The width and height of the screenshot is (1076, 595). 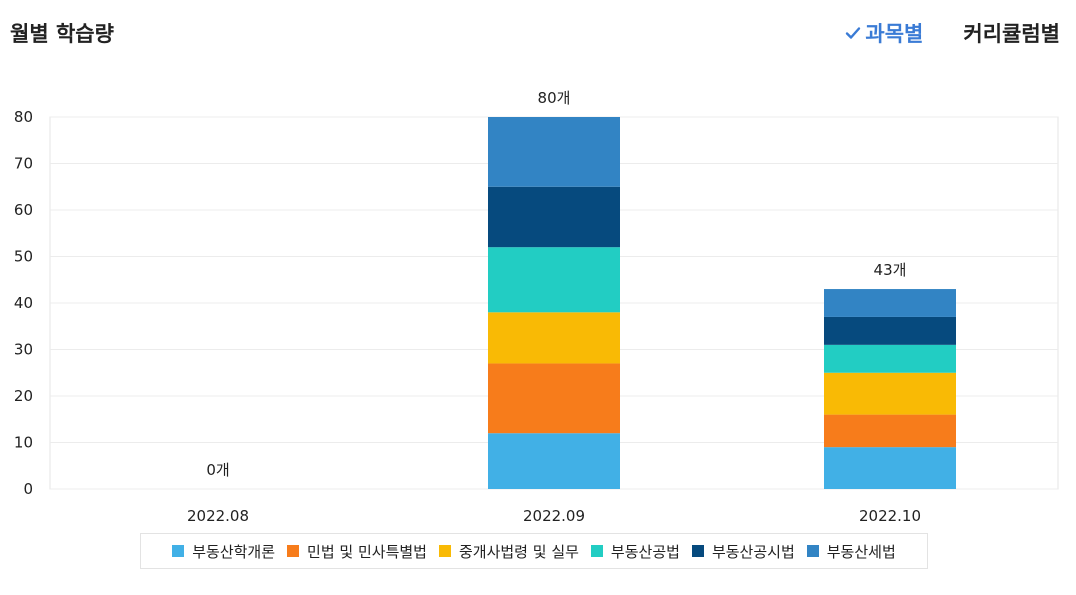 What do you see at coordinates (367, 551) in the screenshot?
I see `legend-label: 민법 및 민사특별법` at bounding box center [367, 551].